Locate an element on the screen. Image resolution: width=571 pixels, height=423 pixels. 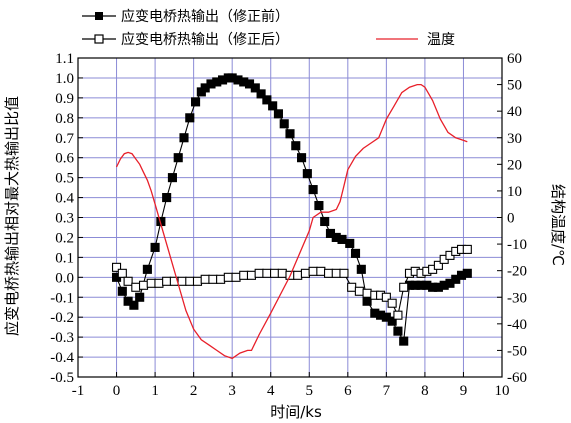
y-left-tick-label: 0.0 is located at coordinates (64, 278).